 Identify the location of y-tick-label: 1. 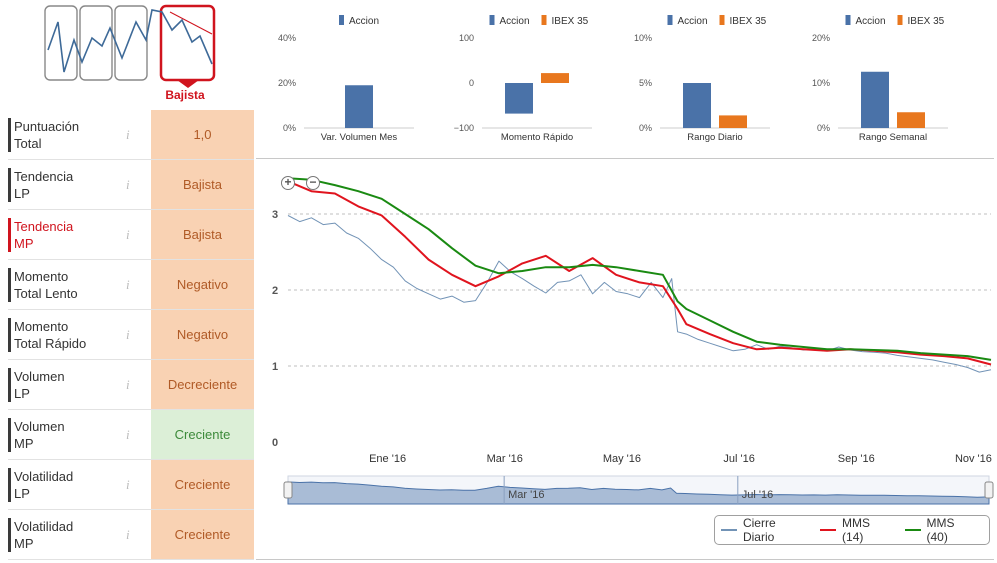
(275, 367).